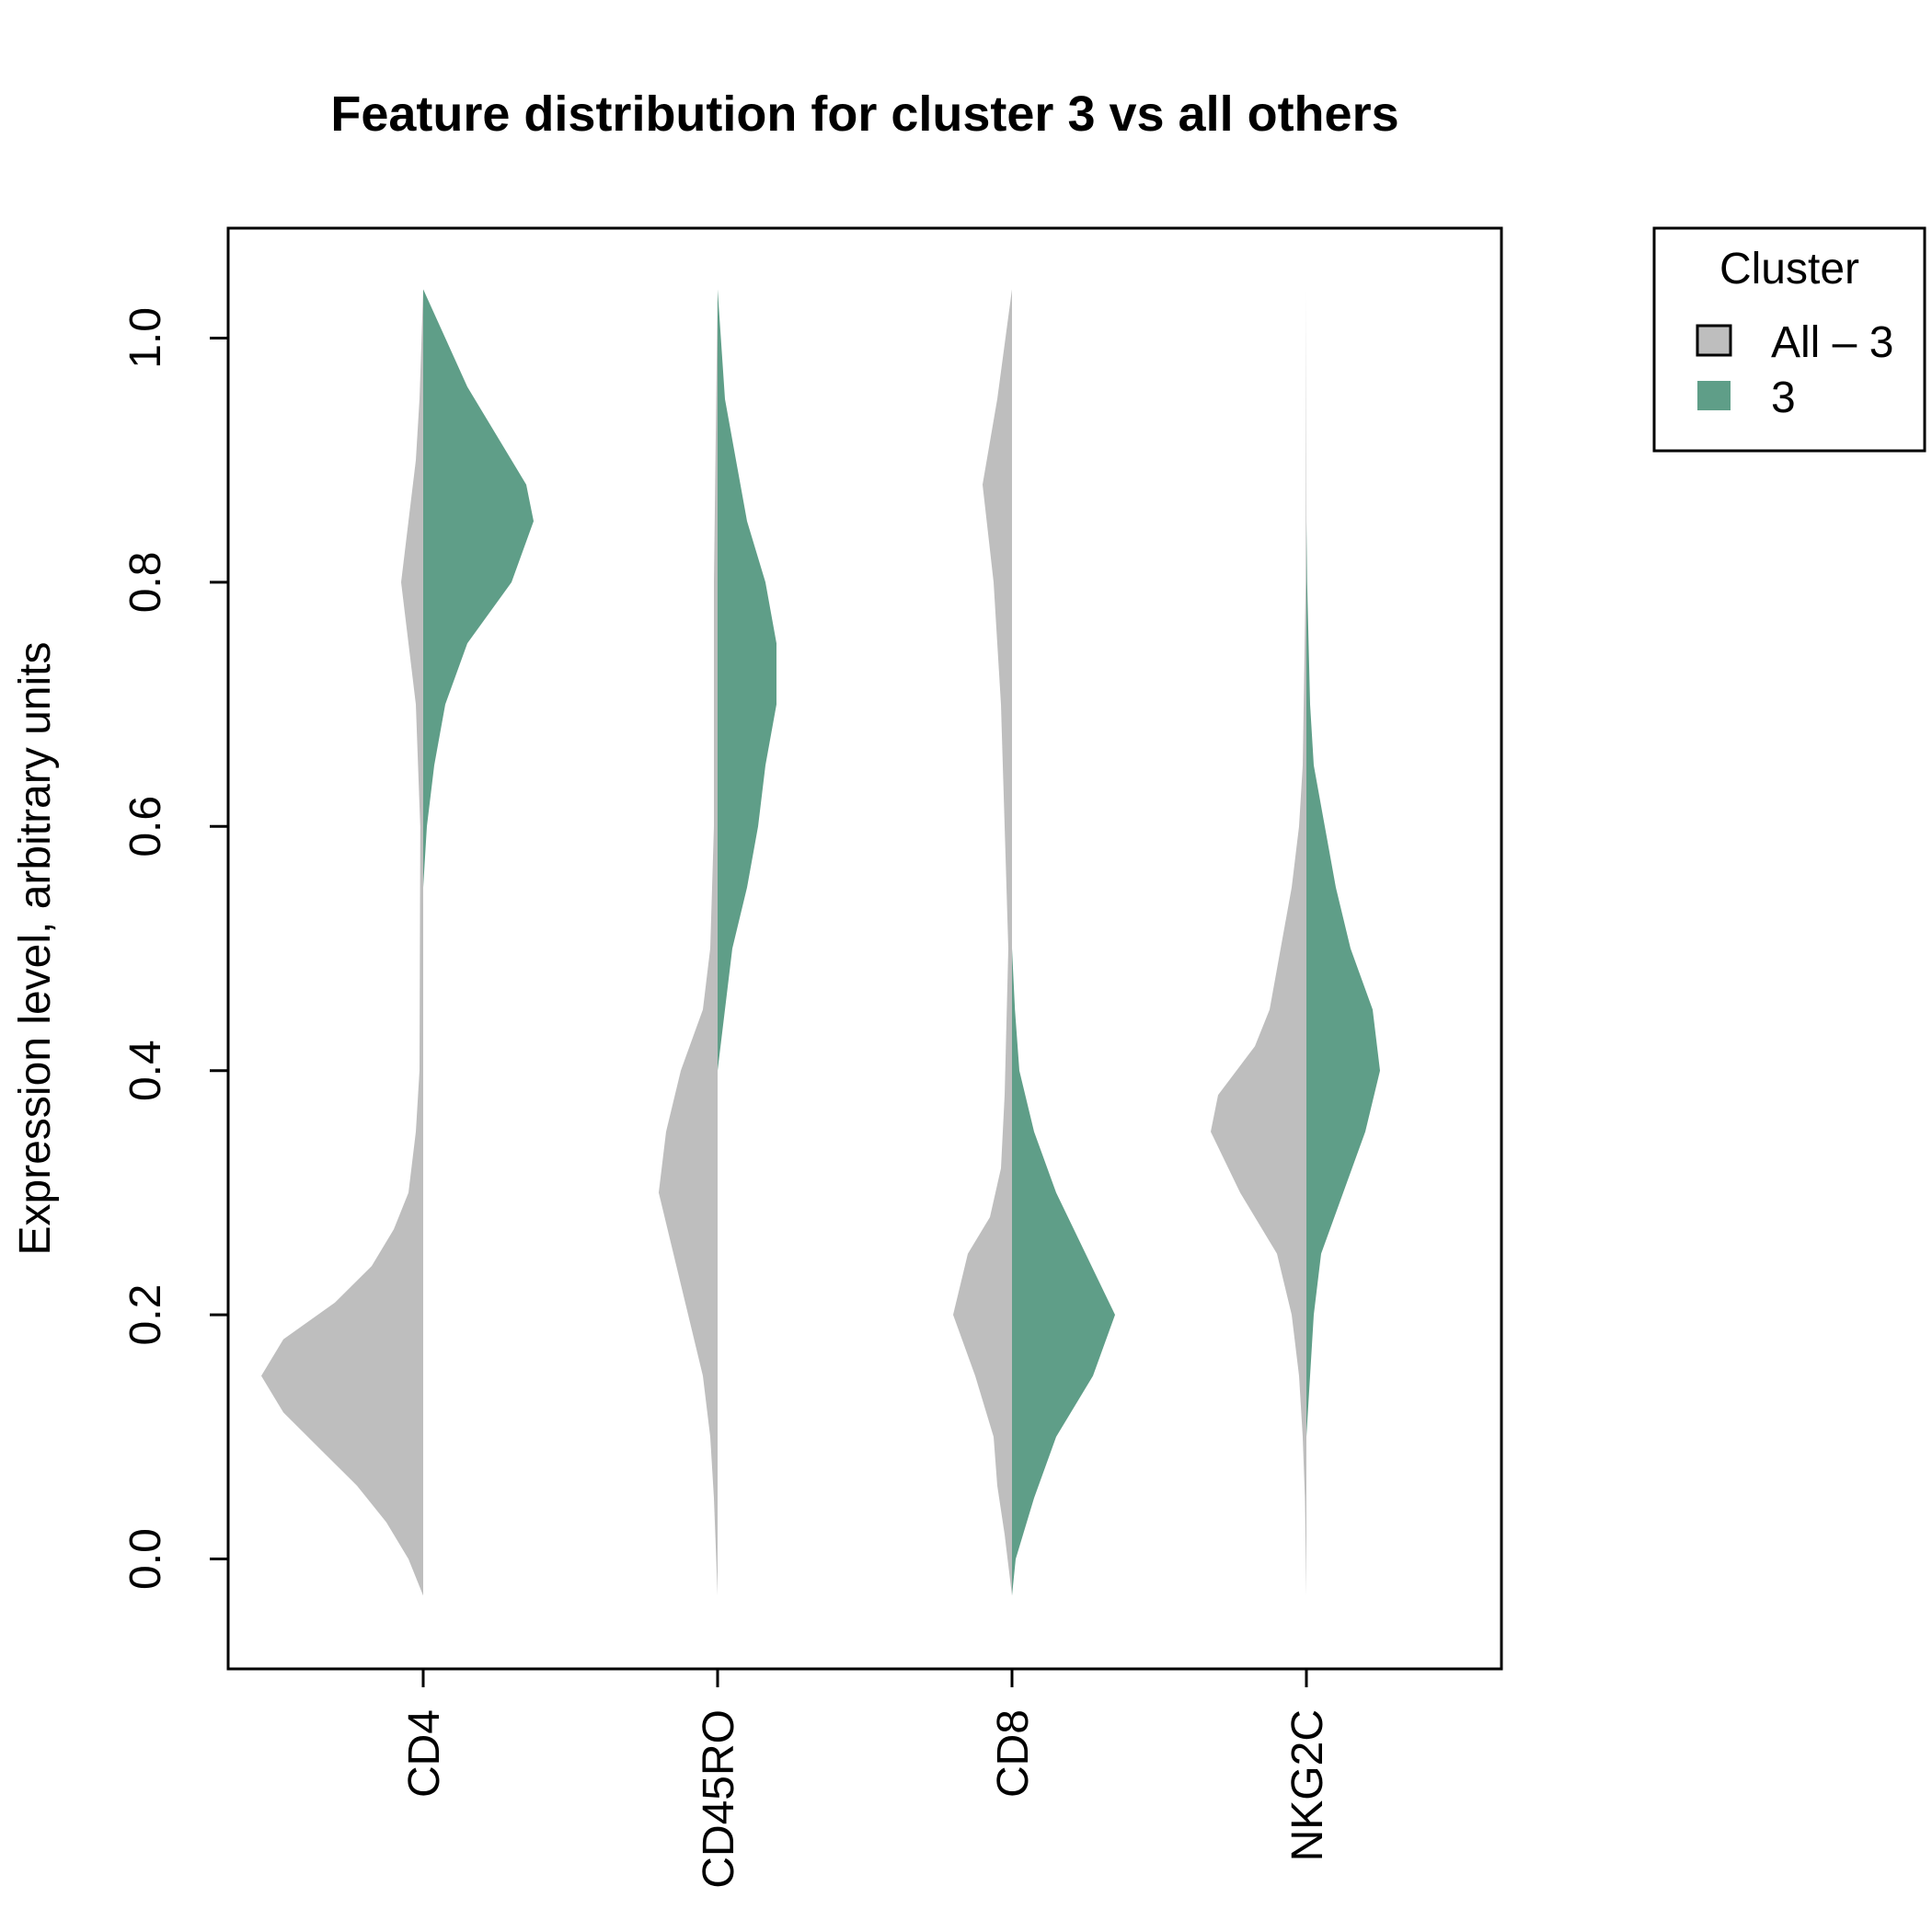 The width and height of the screenshot is (1932, 1932). What do you see at coordinates (1783, 398) in the screenshot?
I see `legend-label-3: 3` at bounding box center [1783, 398].